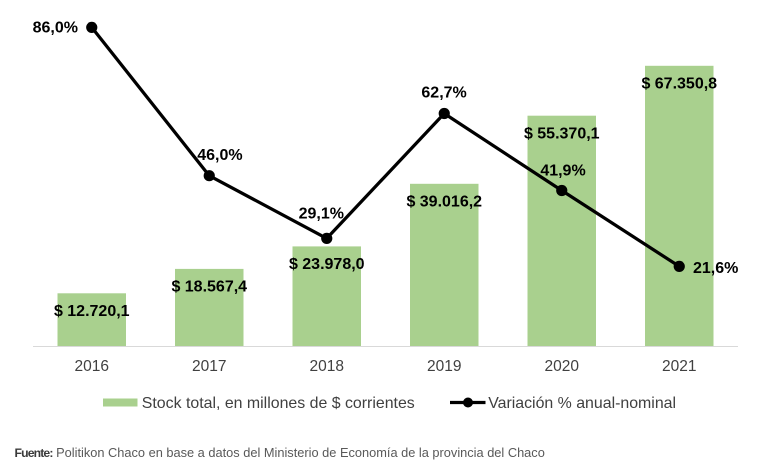 The width and height of the screenshot is (771, 469). Describe the element at coordinates (679, 84) in the screenshot. I see `svg-text: $ 67.350,8` at that location.